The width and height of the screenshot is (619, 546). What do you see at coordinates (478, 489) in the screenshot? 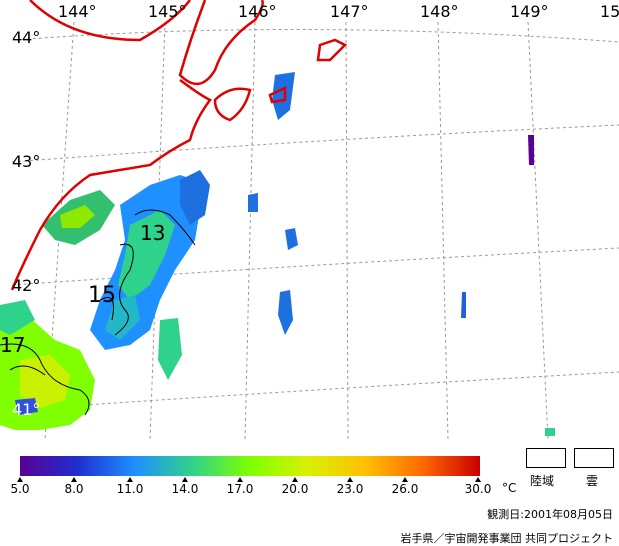
I see `tick-label-30: 30.0` at bounding box center [478, 489].